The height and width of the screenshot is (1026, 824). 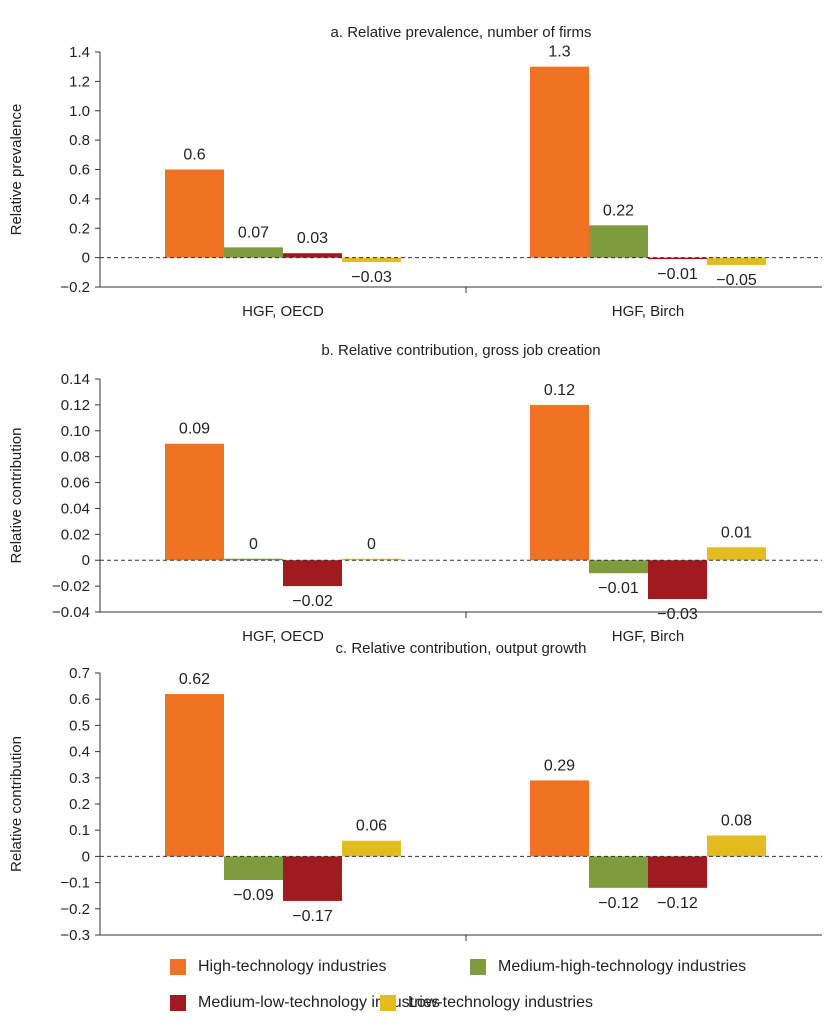 What do you see at coordinates (312, 601) in the screenshot?
I see `data-label: −0.02` at bounding box center [312, 601].